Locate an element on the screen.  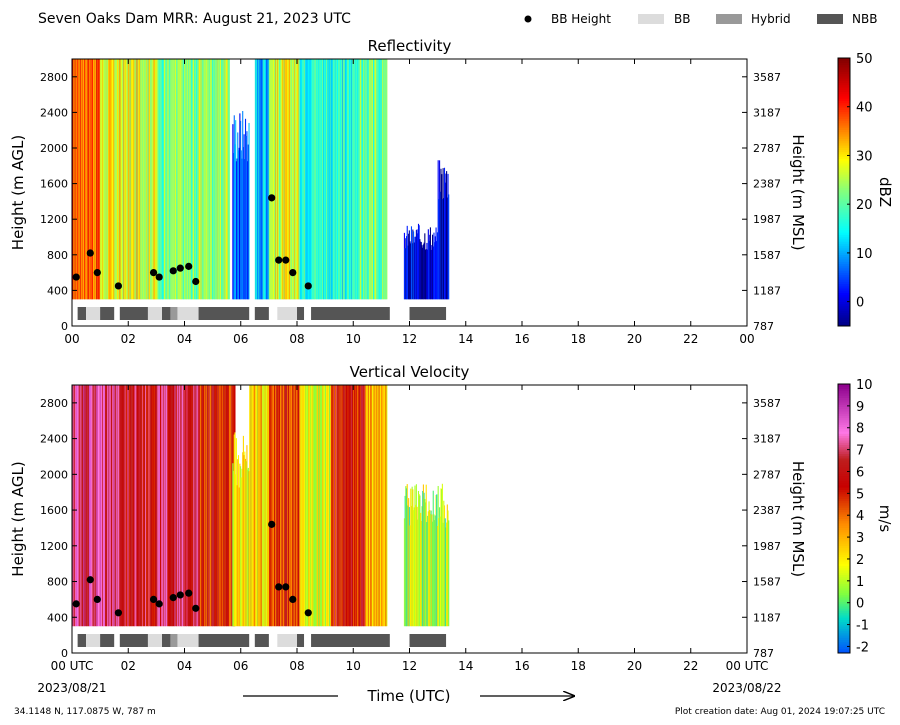
heatmap-segment is located at coordinates (314, 179).